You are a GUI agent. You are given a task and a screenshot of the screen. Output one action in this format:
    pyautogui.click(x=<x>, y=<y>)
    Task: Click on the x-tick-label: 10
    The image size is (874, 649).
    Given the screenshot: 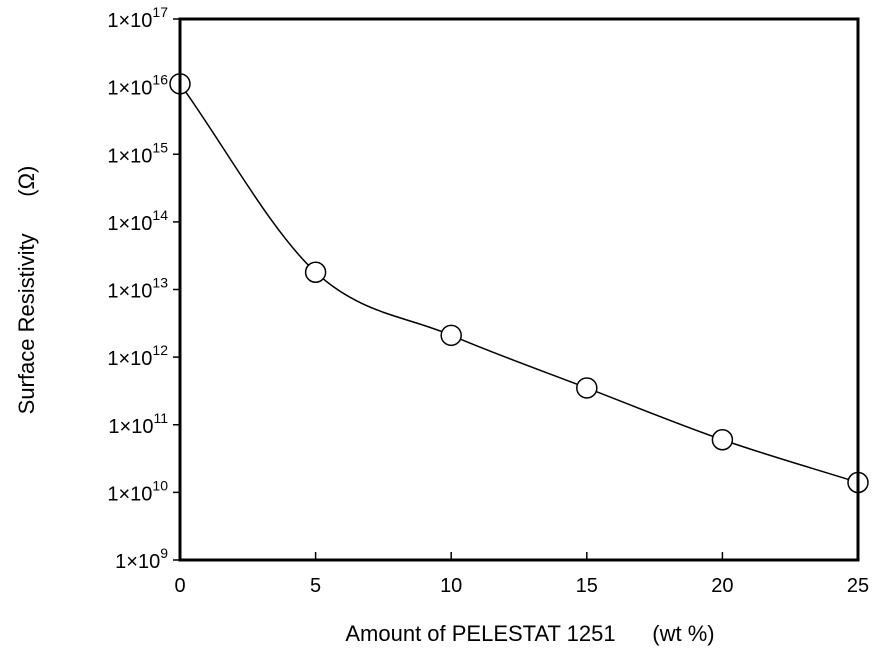 What is the action you would take?
    pyautogui.click(x=451, y=586)
    